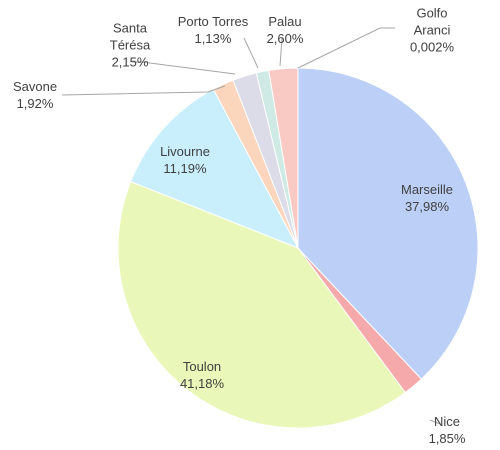 The image size is (500, 450). What do you see at coordinates (213, 21) in the screenshot?
I see `label-name: Porto Torres` at bounding box center [213, 21].